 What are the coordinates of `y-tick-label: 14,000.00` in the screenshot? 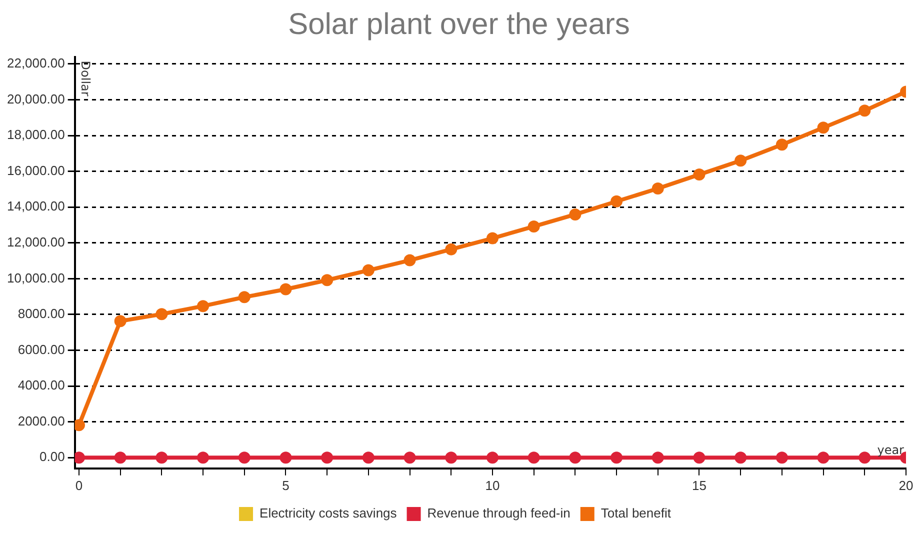 It's located at (35, 206).